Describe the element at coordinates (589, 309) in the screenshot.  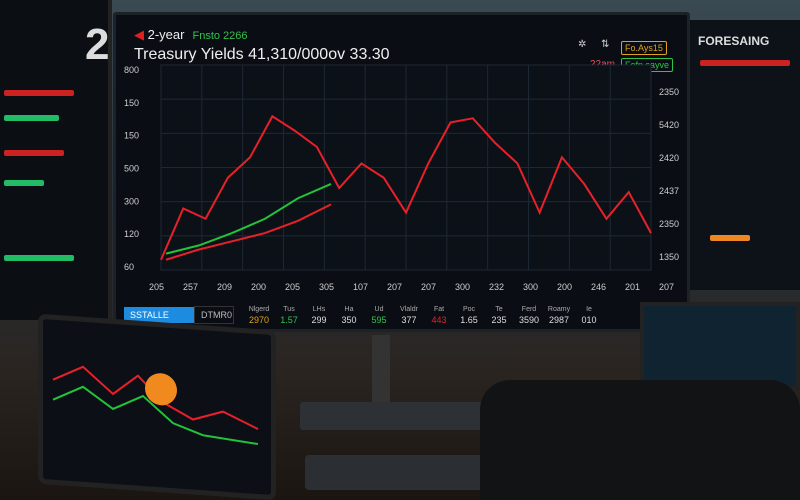
I see `cell-label: Ie` at that location.